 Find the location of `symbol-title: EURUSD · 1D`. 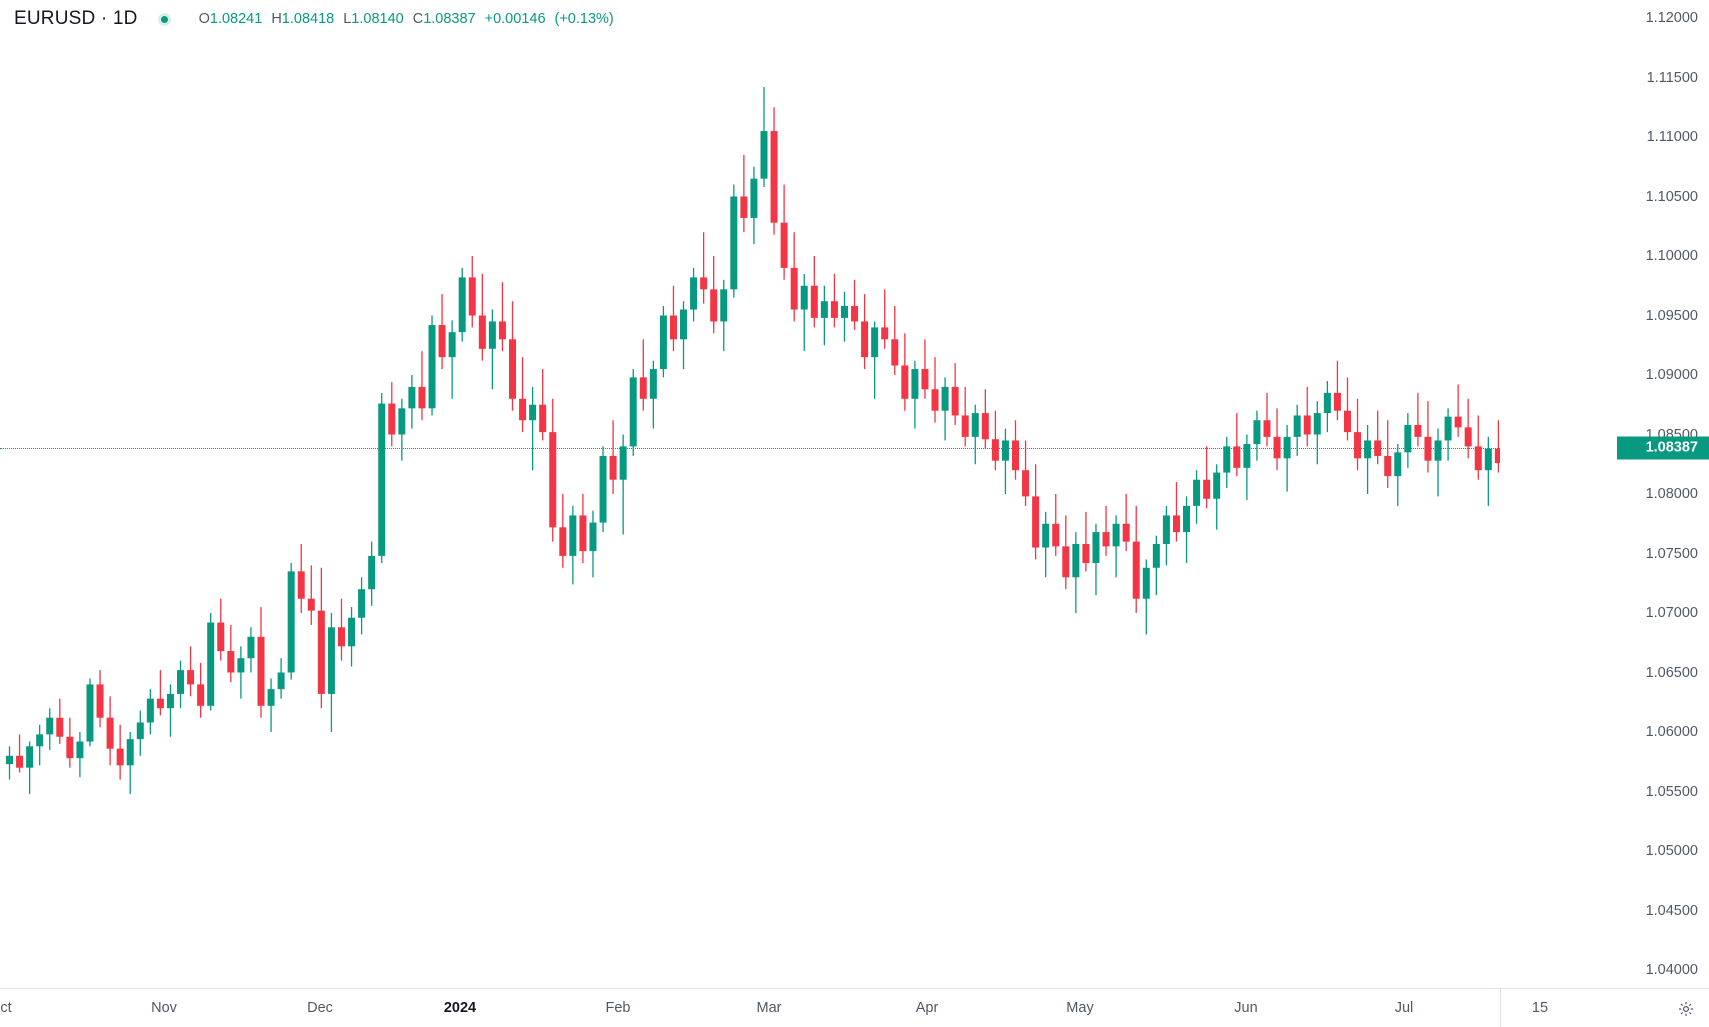

symbol-title: EURUSD · 1D is located at coordinates (76, 18).